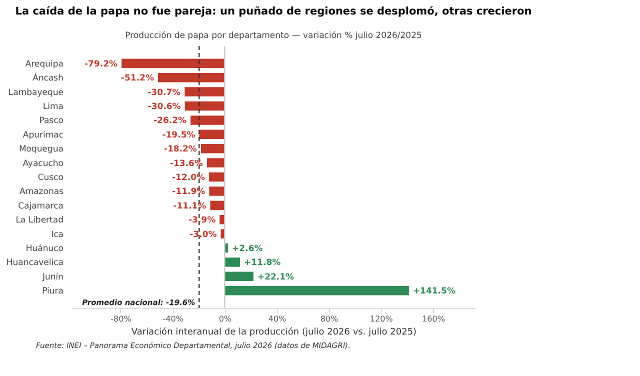 The width and height of the screenshot is (640, 376). What do you see at coordinates (41, 206) in the screenshot?
I see `y-tick-label: Cajamarca` at bounding box center [41, 206].